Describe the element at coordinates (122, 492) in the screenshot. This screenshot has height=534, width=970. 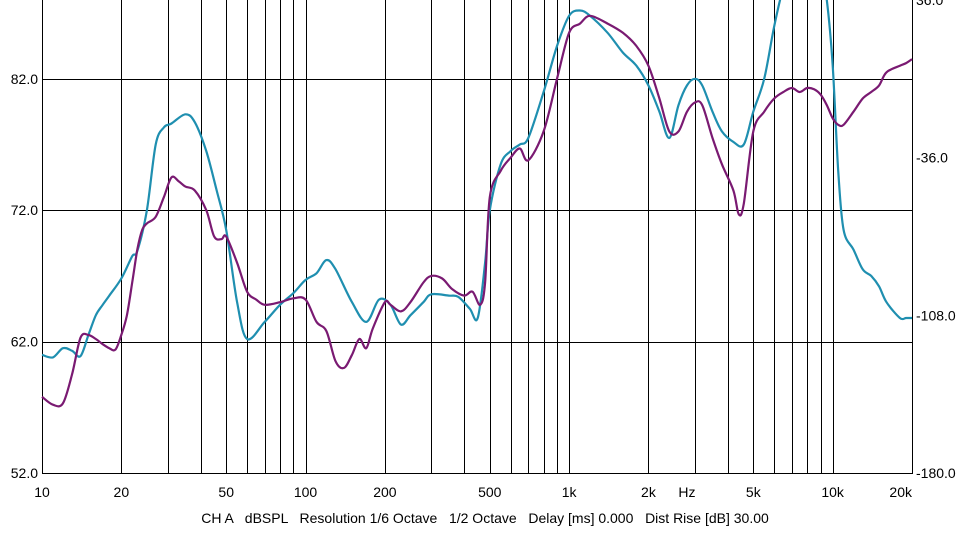
I see `x-tick-label: 20` at that location.